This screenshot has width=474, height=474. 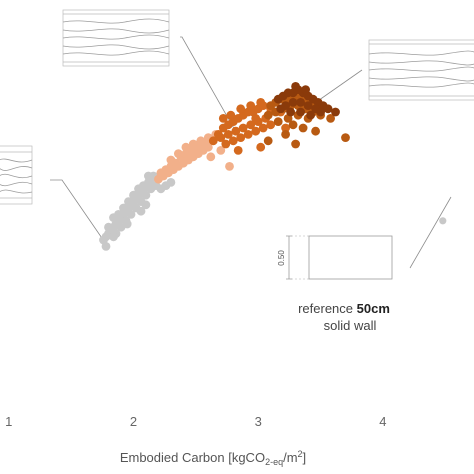 I want to click on leader-line-reference, so click(x=430, y=232).